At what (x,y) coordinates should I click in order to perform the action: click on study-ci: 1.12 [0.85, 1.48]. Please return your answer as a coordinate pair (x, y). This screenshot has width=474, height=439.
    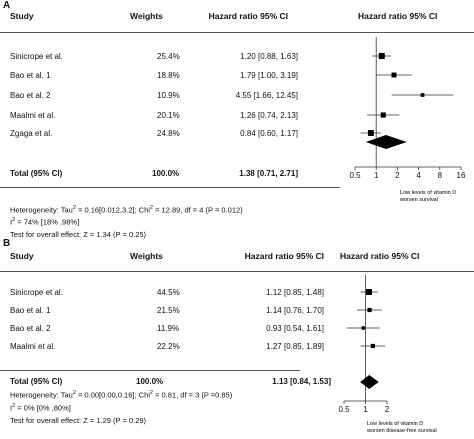
    Looking at the image, I should click on (295, 292).